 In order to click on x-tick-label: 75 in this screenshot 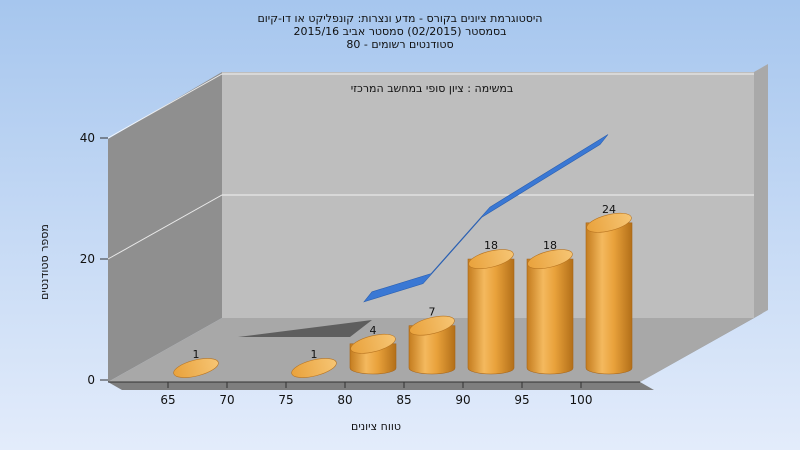, I will do `click(285, 400)`.